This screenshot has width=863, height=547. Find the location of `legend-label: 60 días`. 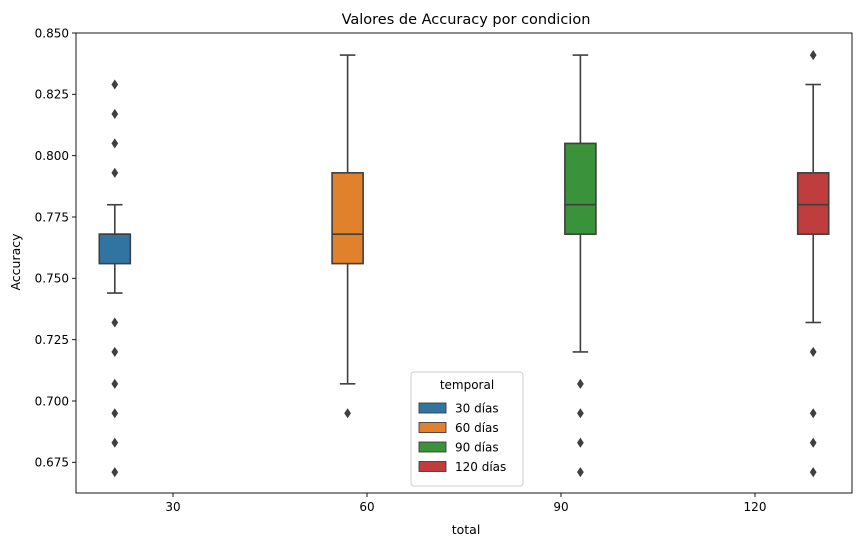

legend-label: 60 días is located at coordinates (477, 428).